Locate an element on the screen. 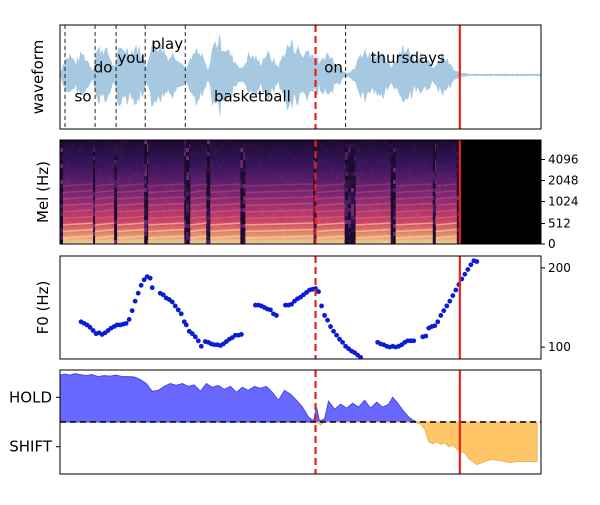  mel-ytick-label: 1024 is located at coordinates (563, 202).